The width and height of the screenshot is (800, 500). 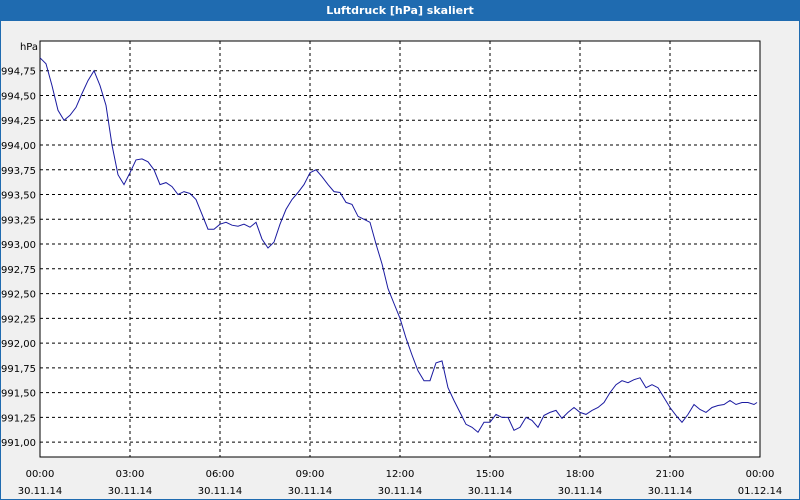 I want to click on y-tick-label: 993,25, so click(x=18, y=220).